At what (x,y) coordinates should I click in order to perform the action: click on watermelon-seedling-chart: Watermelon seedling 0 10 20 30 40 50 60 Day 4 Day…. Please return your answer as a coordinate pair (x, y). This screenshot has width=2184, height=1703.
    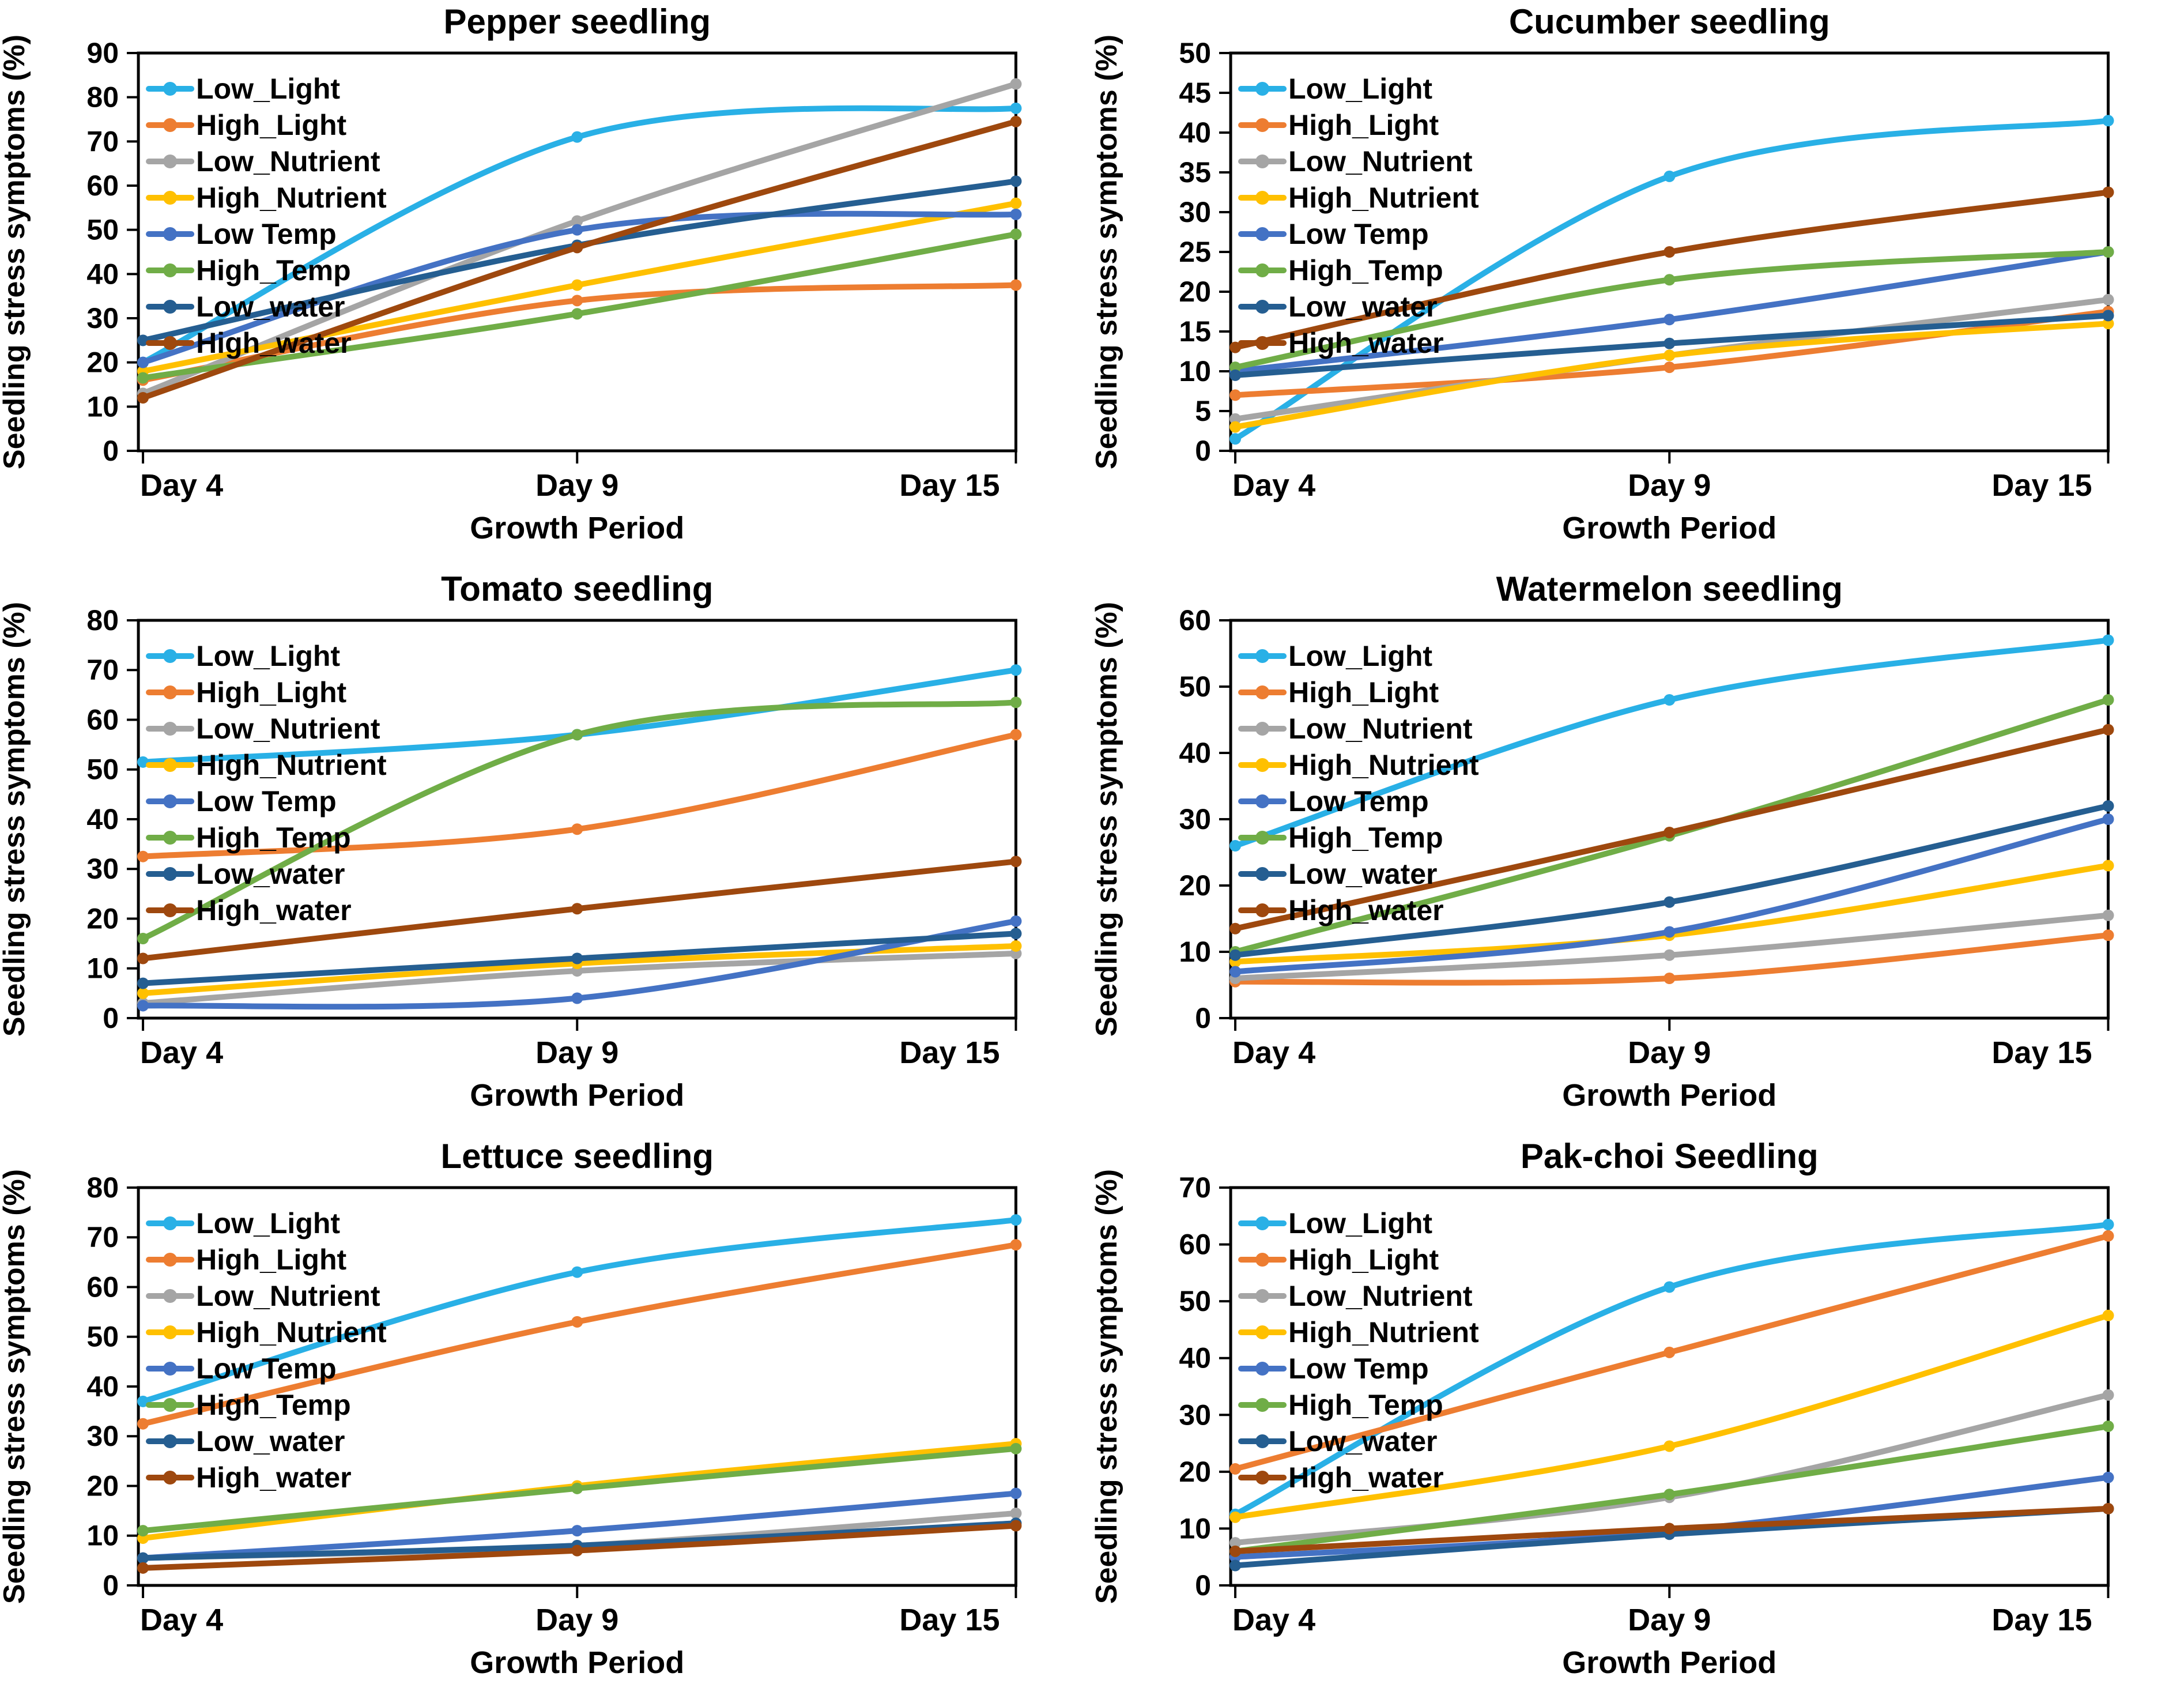
    Looking at the image, I should click on (1603, 842).